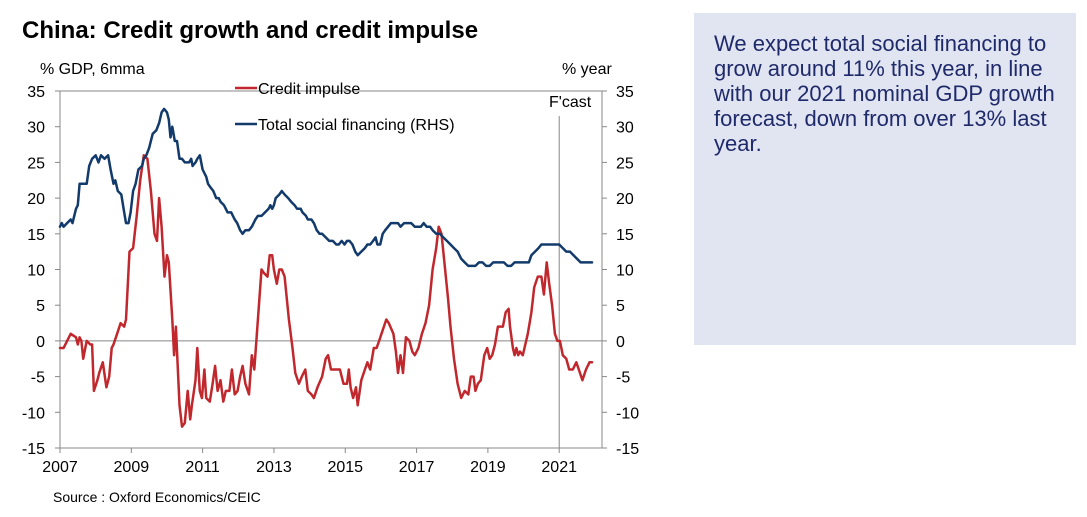 This screenshot has width=1087, height=517. I want to click on left-y-tick-label: 5, so click(40, 306).